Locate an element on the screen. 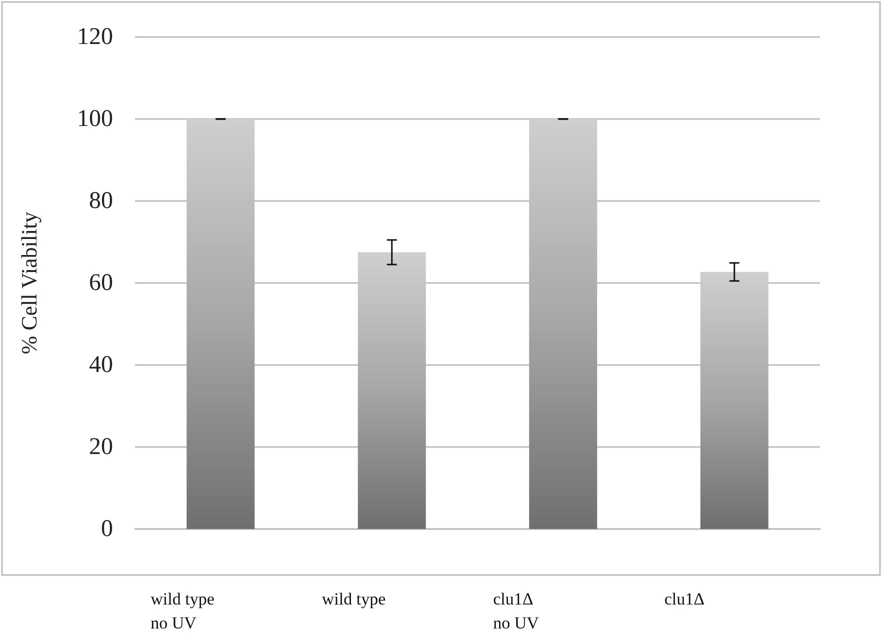 The height and width of the screenshot is (640, 888). y-tick-label: 80 is located at coordinates (101, 201).